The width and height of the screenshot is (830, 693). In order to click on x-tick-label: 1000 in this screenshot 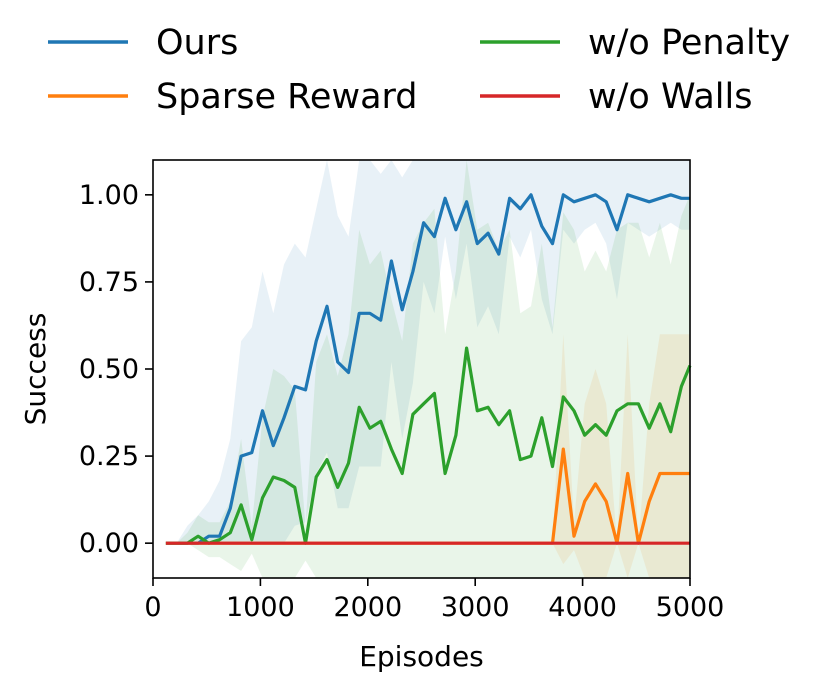, I will do `click(260, 607)`.